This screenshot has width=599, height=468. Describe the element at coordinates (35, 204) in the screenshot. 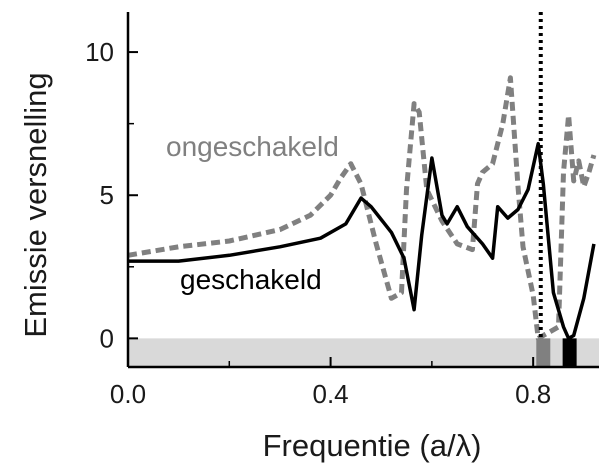

I see `y-axis-title: Emissie versnelling` at that location.